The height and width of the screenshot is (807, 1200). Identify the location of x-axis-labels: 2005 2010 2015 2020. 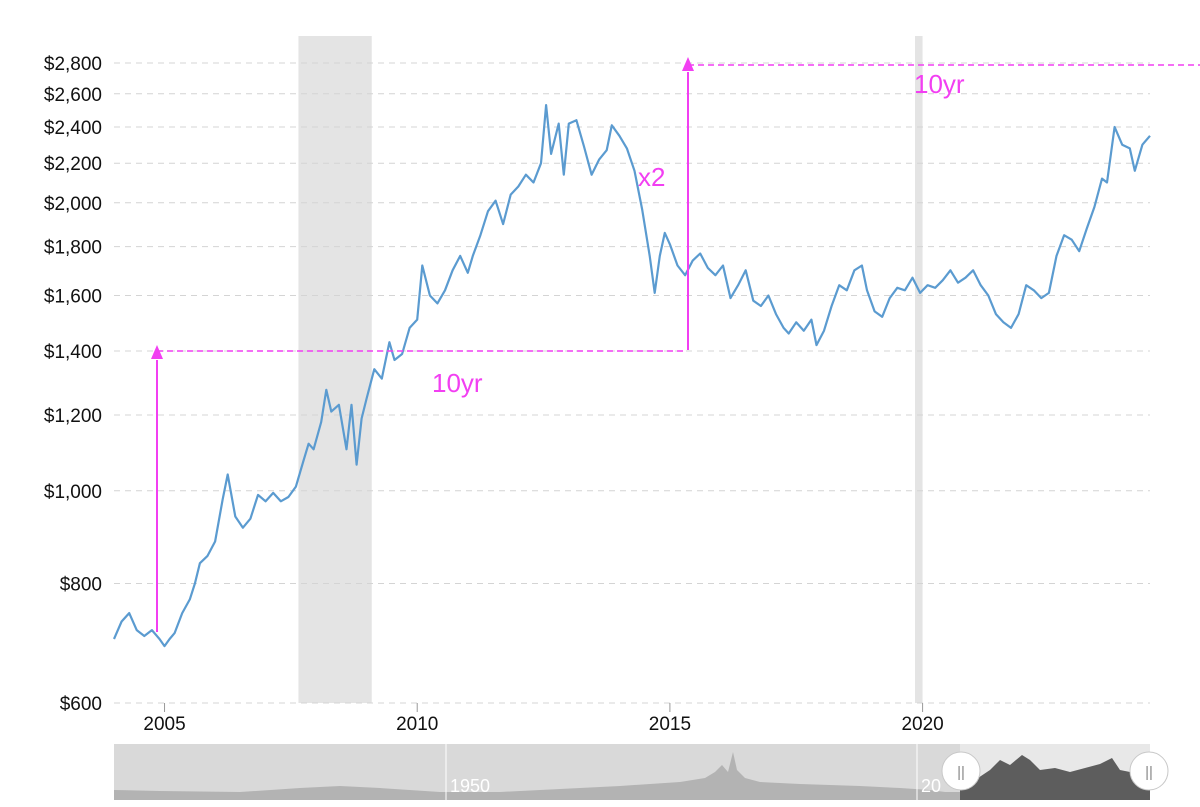
(543, 719).